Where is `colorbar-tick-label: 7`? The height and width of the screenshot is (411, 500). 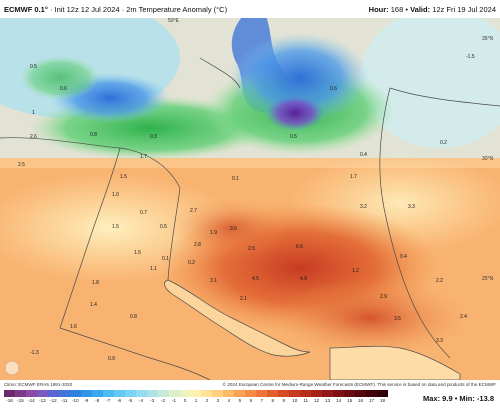 colorbar-tick-label: 7 is located at coordinates (262, 400).